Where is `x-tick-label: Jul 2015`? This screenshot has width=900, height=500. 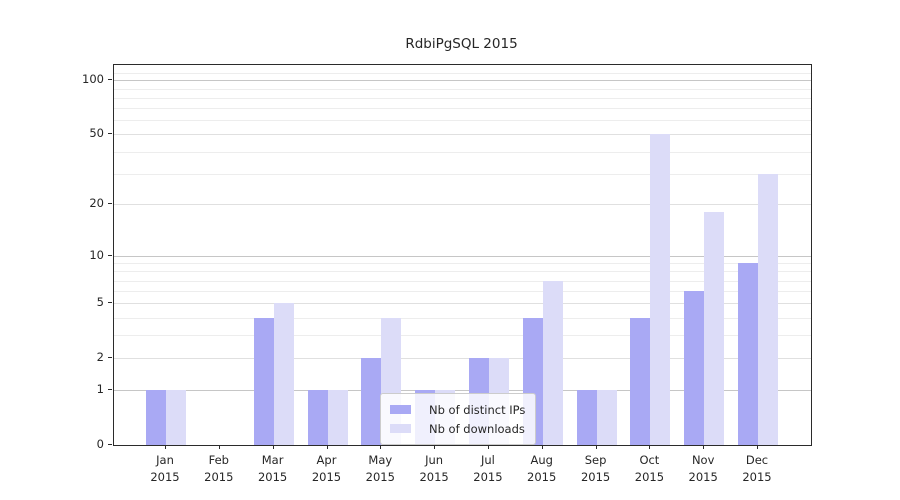 x-tick-label: Jul 2015 is located at coordinates (488, 468).